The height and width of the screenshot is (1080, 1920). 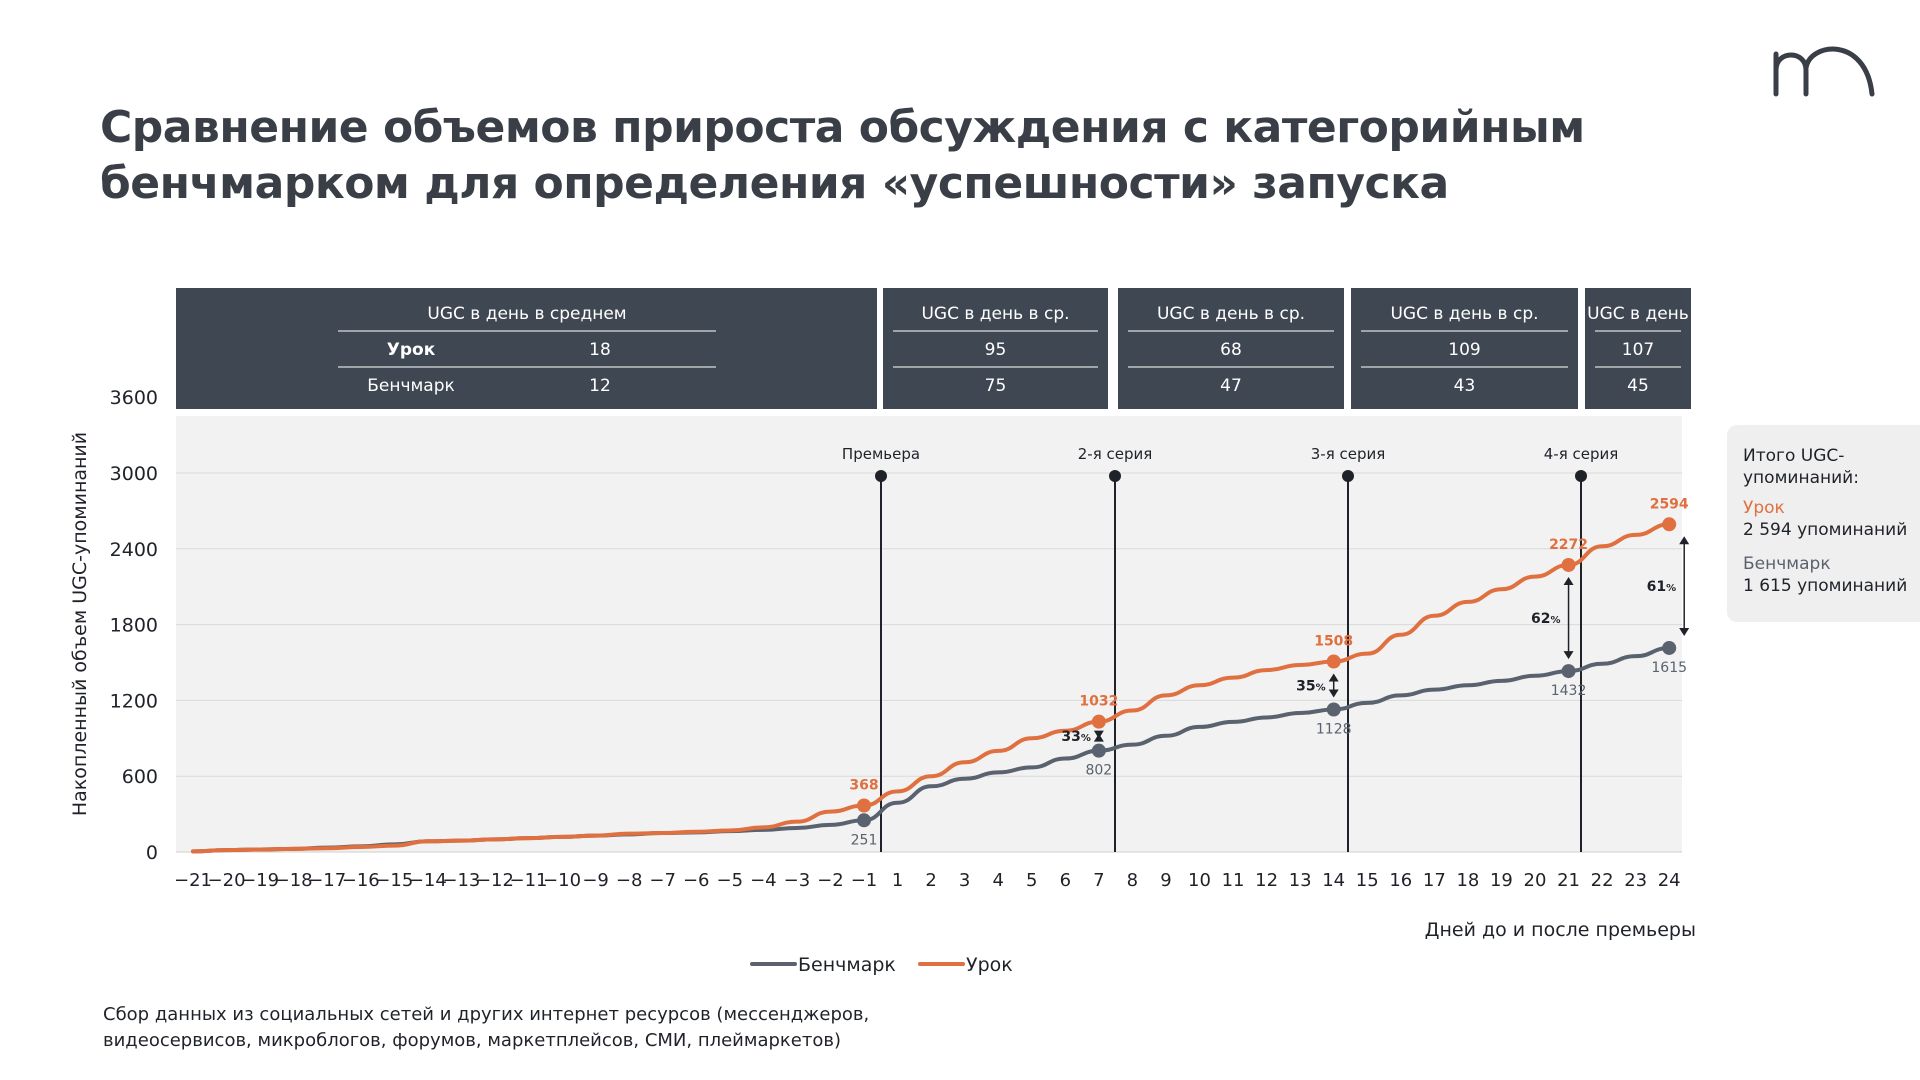 I want to click on x-tick-label: 17, so click(x=1434, y=880).